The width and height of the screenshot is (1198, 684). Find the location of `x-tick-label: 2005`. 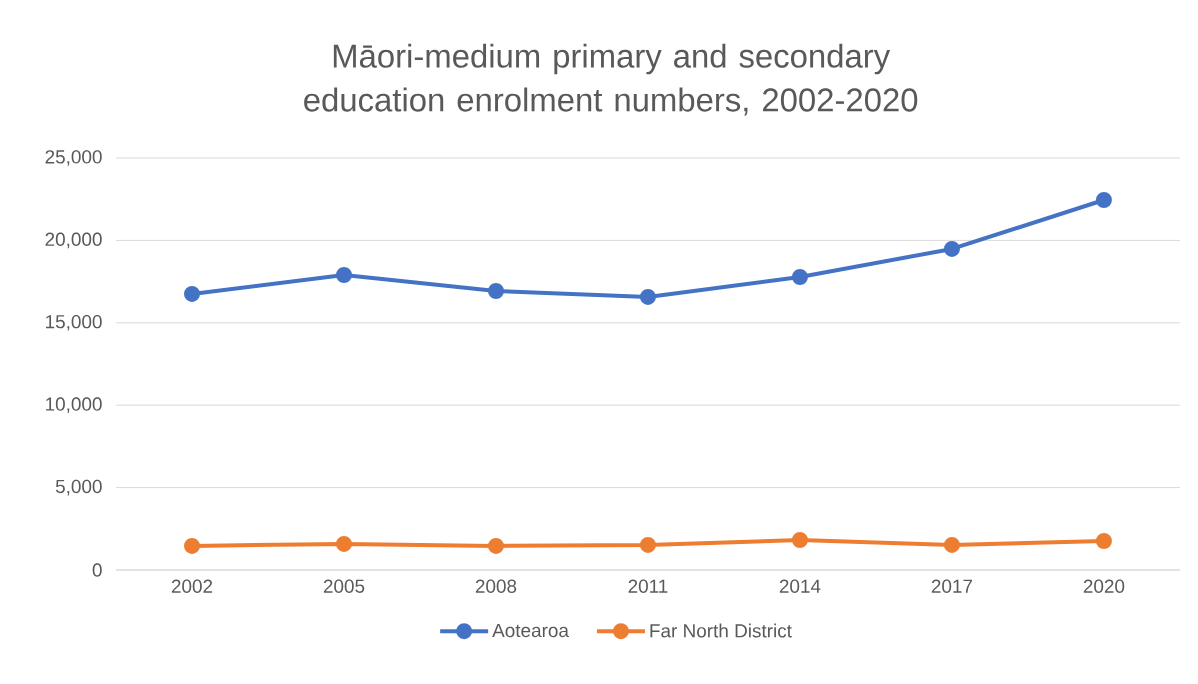

x-tick-label: 2005 is located at coordinates (344, 586).